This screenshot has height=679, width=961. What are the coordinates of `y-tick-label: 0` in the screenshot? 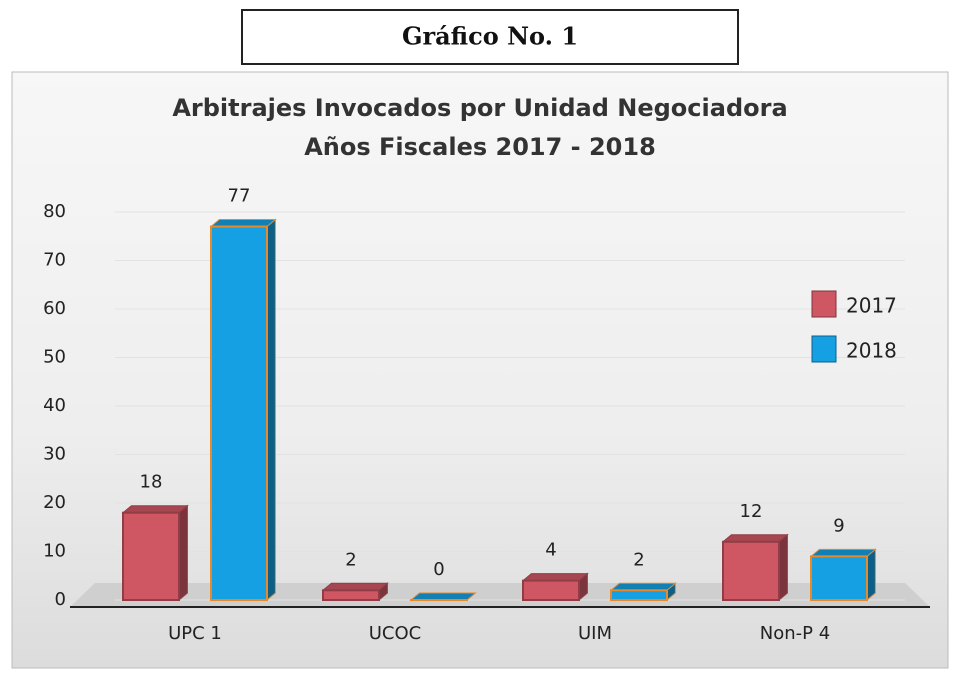 It's located at (60, 599).